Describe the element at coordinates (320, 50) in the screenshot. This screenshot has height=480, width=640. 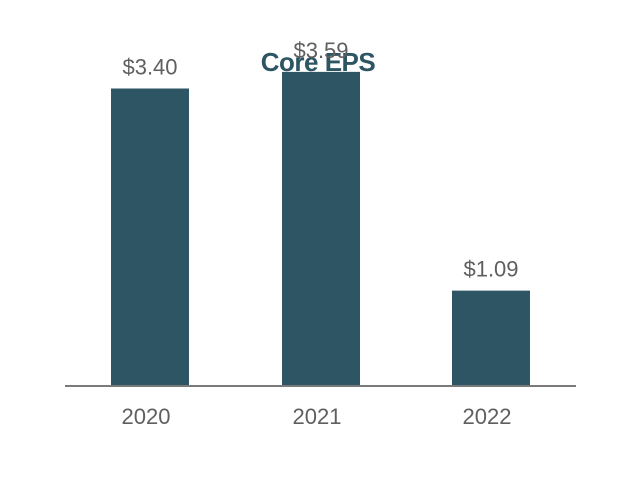
I see `value-label-2021: $3.59` at that location.